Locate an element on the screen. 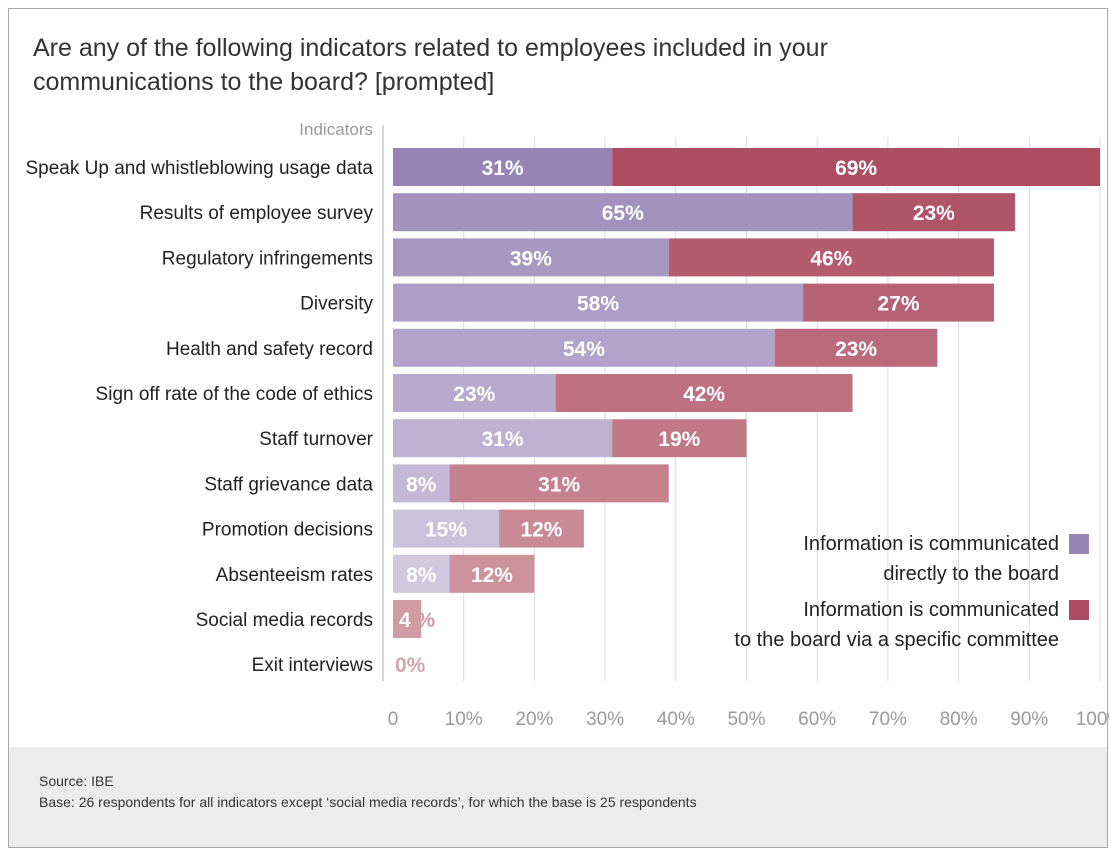 The width and height of the screenshot is (1117, 851). x-tick-label: 70% is located at coordinates (888, 719).